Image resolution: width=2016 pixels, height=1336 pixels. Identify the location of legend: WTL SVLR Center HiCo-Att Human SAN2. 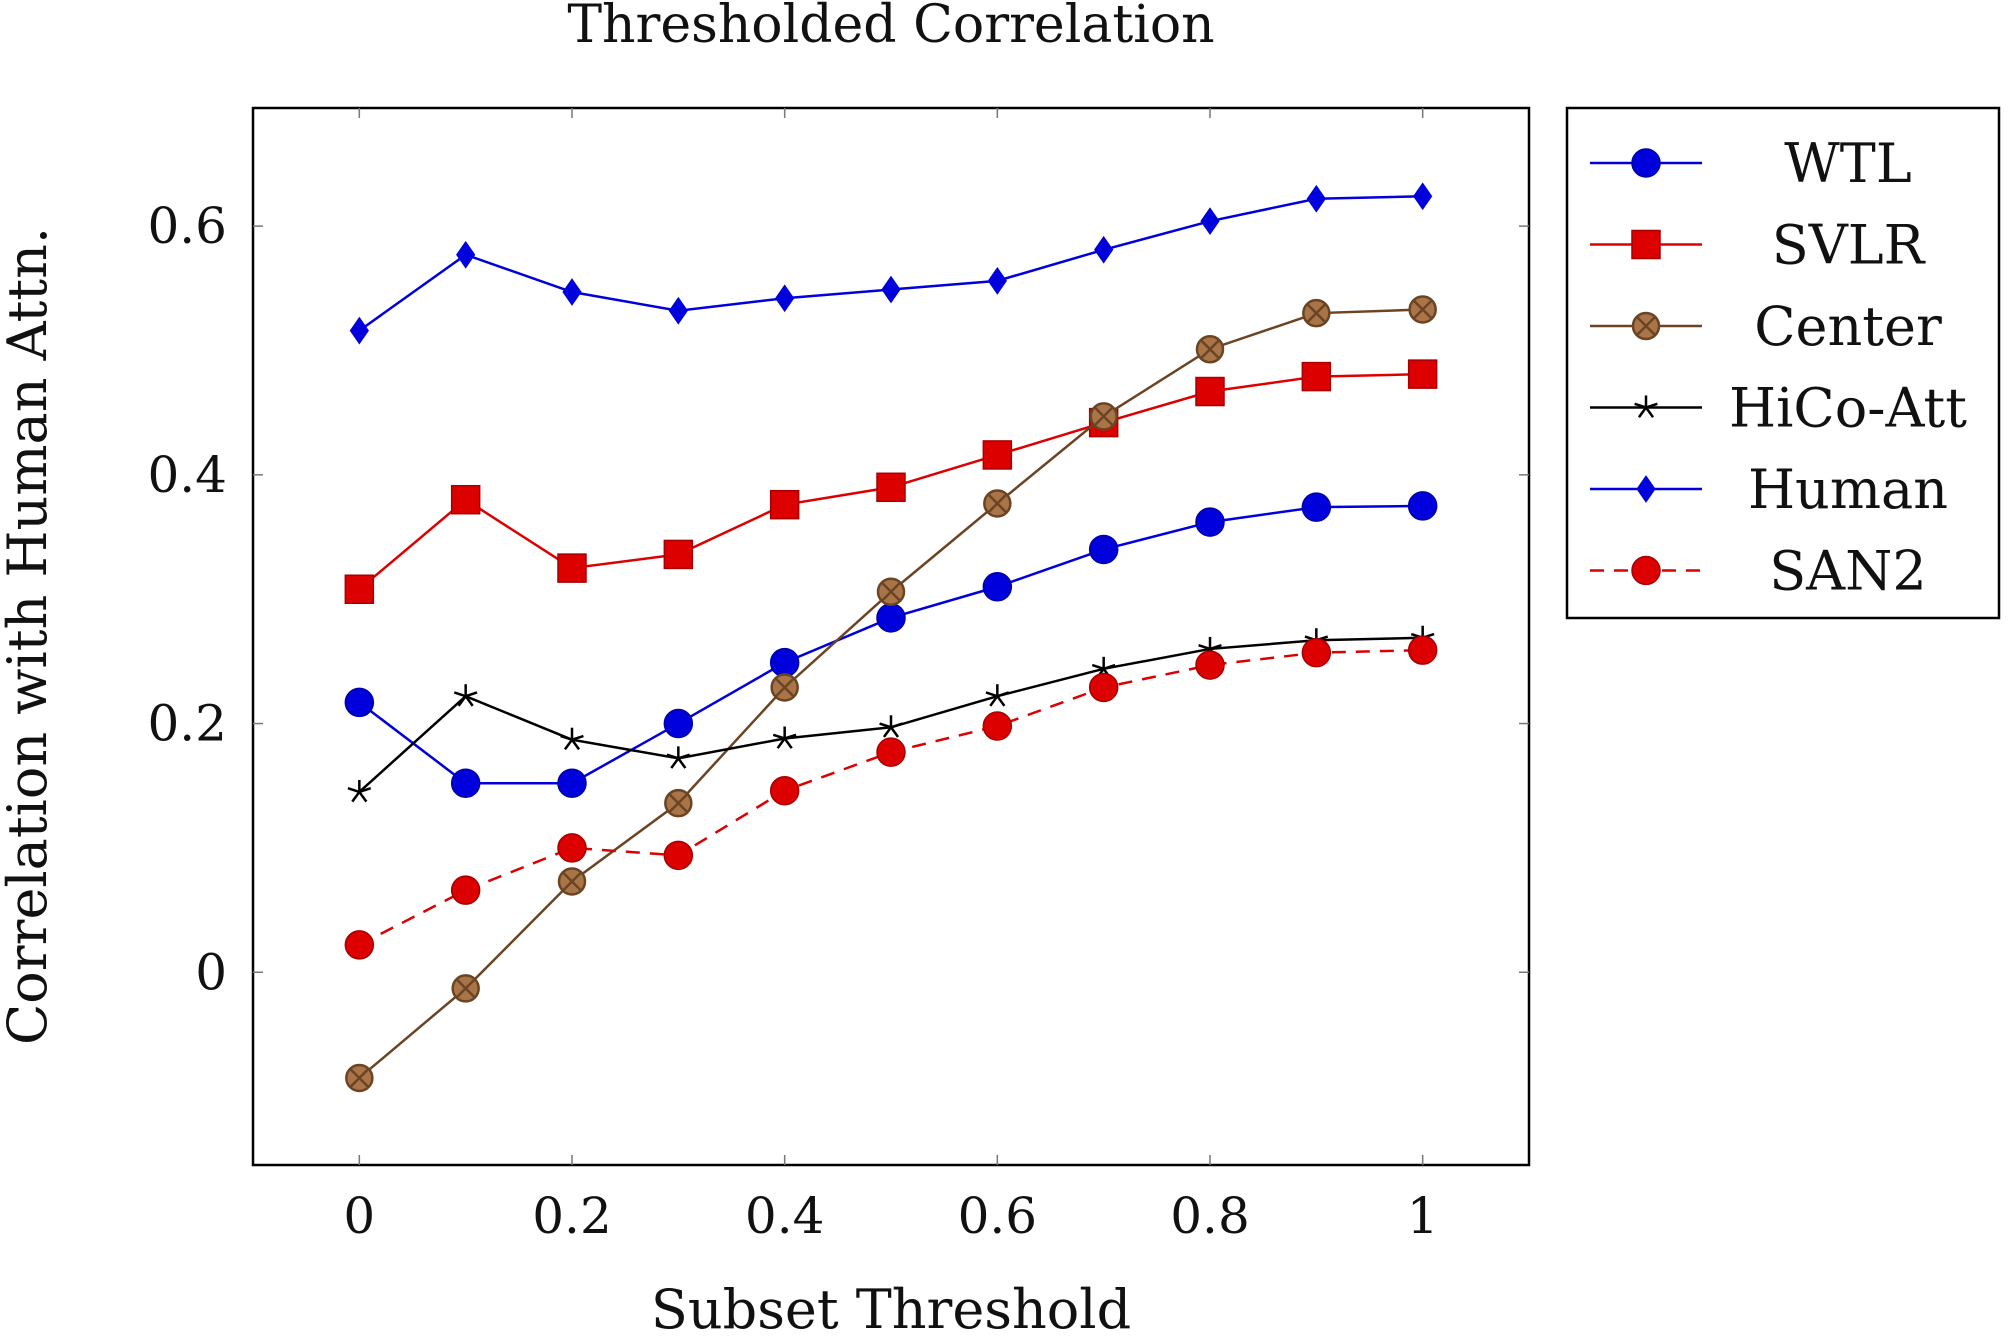
(1783, 363).